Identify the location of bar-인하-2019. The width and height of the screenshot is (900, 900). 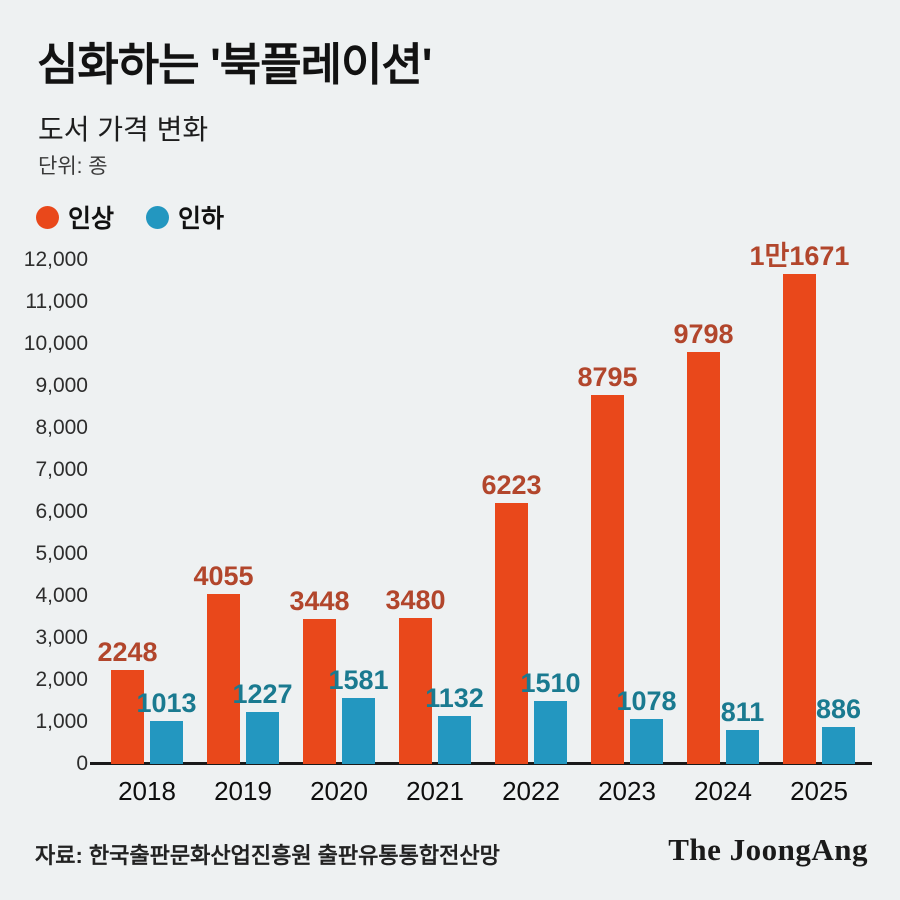
(262, 738).